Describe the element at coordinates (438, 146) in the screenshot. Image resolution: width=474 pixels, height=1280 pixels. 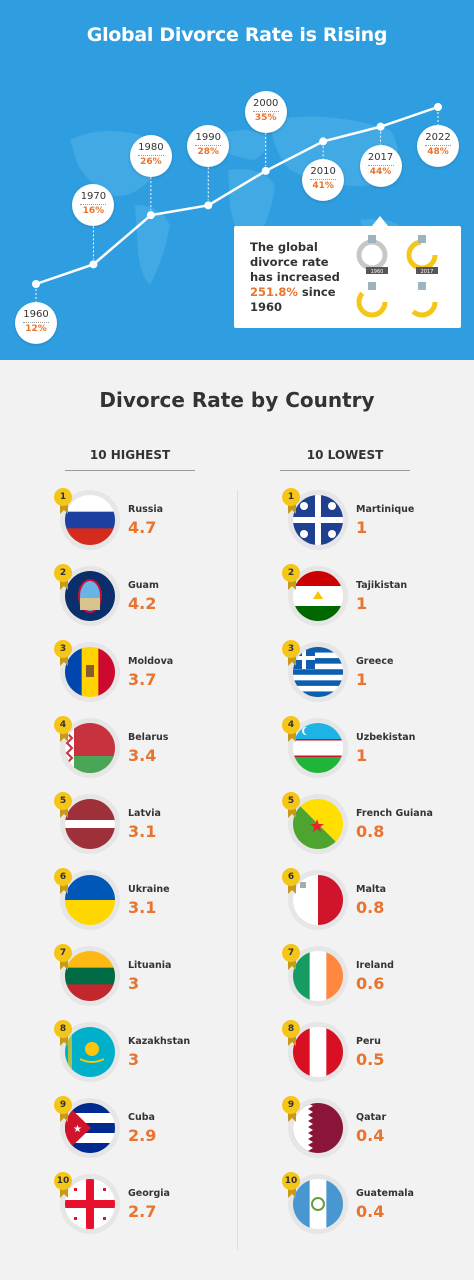
I see `year-bubble: 2022 48%` at that location.